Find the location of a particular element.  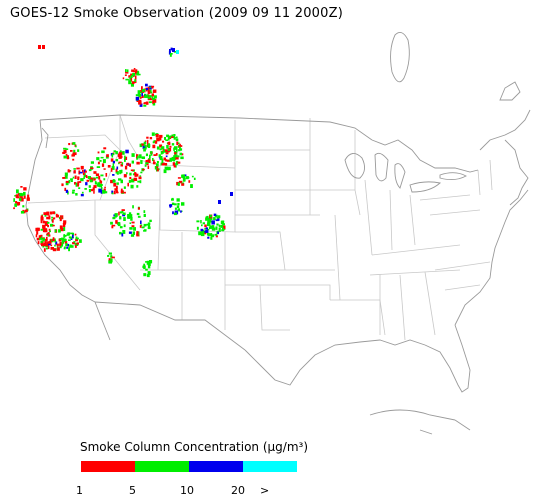

legend-tick-1: 1 is located at coordinates (79, 490).